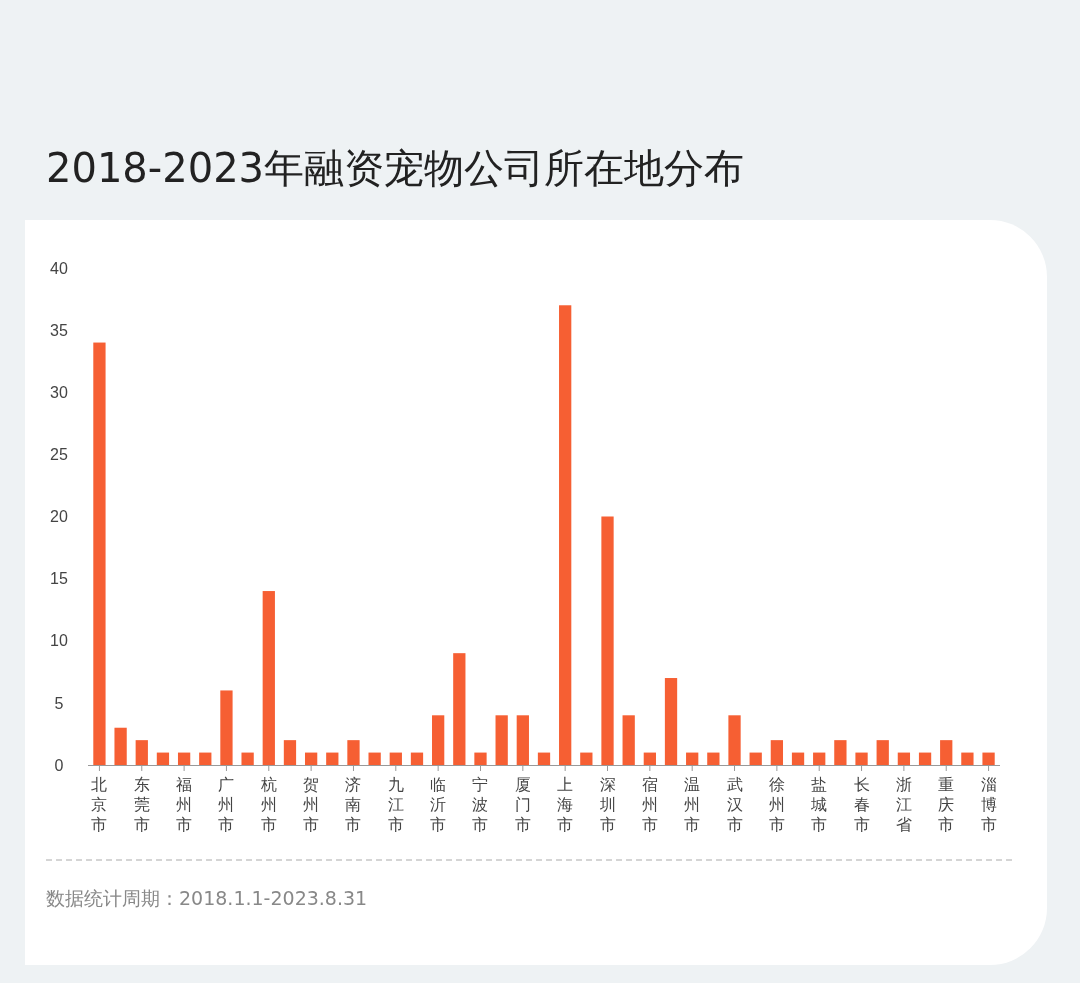  What do you see at coordinates (988, 804) in the screenshot?
I see `x-tick-label: 淄博市` at bounding box center [988, 804].